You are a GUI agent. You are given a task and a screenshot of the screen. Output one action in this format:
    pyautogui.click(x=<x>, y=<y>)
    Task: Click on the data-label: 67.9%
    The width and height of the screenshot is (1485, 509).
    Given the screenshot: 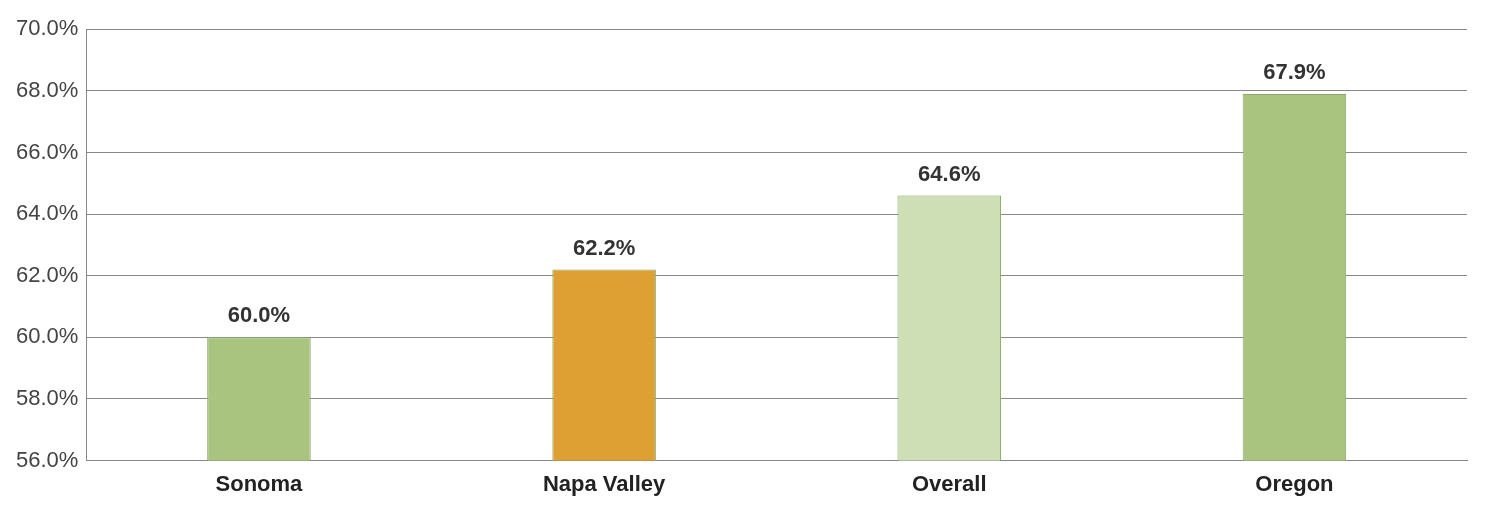 What is the action you would take?
    pyautogui.click(x=1294, y=71)
    